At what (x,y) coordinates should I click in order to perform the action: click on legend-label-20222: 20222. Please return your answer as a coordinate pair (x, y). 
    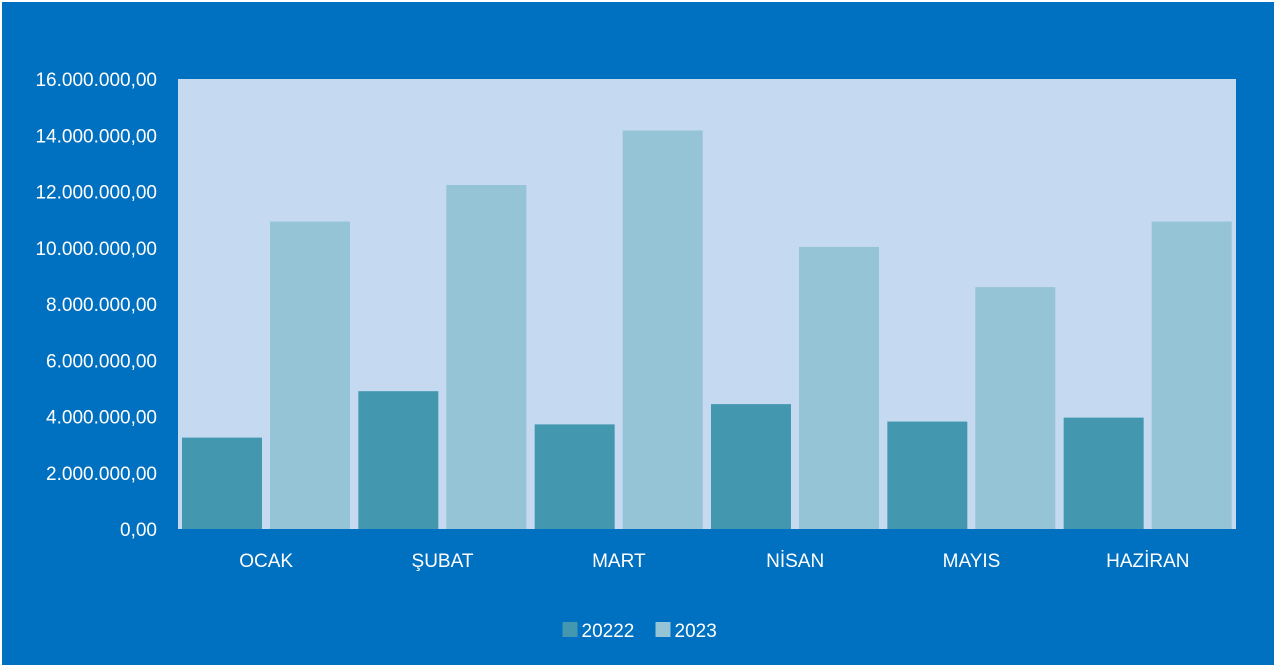
    Looking at the image, I should click on (608, 631).